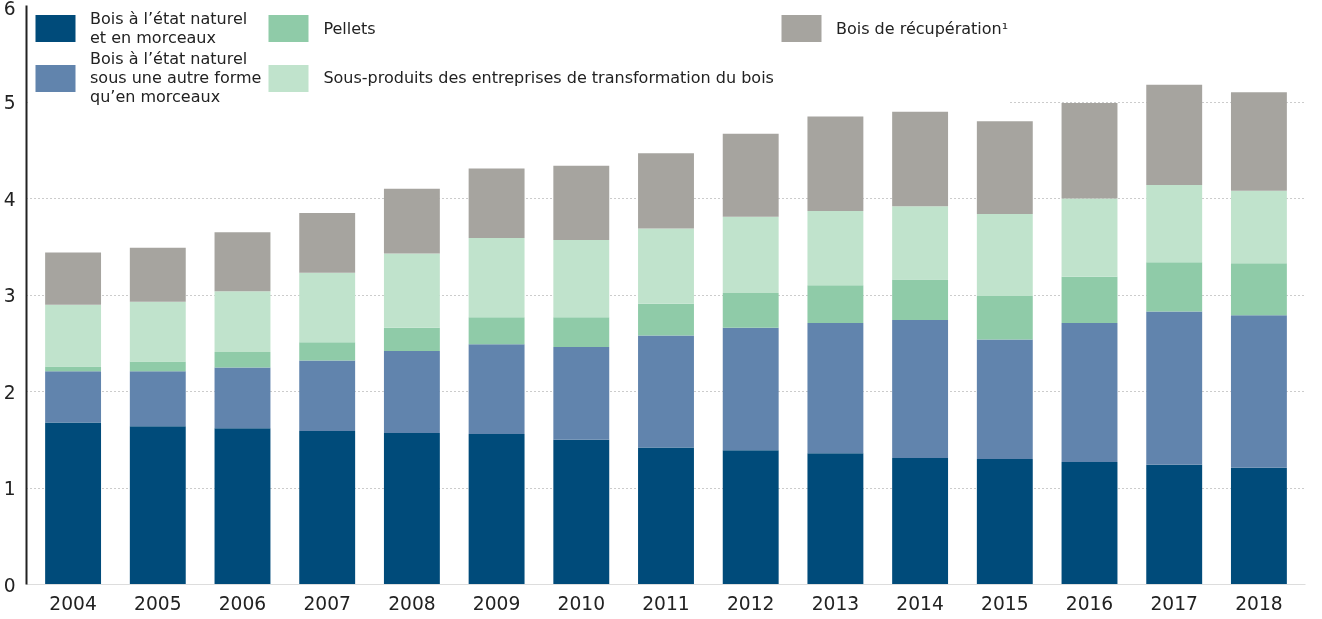  Describe the element at coordinates (158, 603) in the screenshot. I see `x-tick-label: 2005` at that location.